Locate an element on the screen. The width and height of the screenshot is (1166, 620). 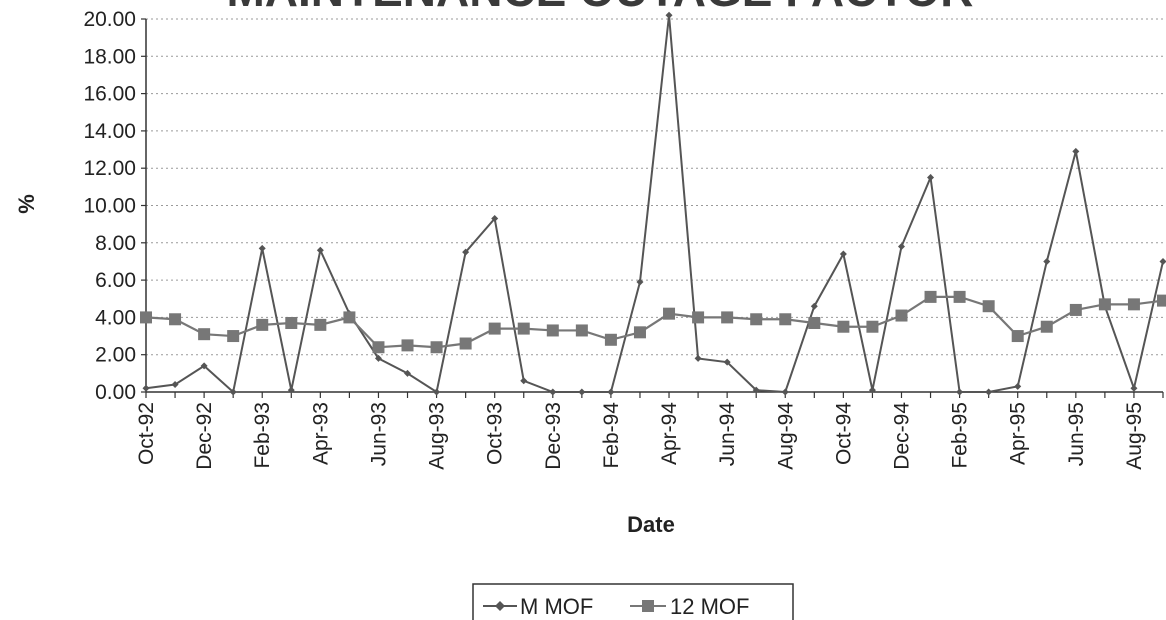
y-tick-label: 8.00 is located at coordinates (115, 243).